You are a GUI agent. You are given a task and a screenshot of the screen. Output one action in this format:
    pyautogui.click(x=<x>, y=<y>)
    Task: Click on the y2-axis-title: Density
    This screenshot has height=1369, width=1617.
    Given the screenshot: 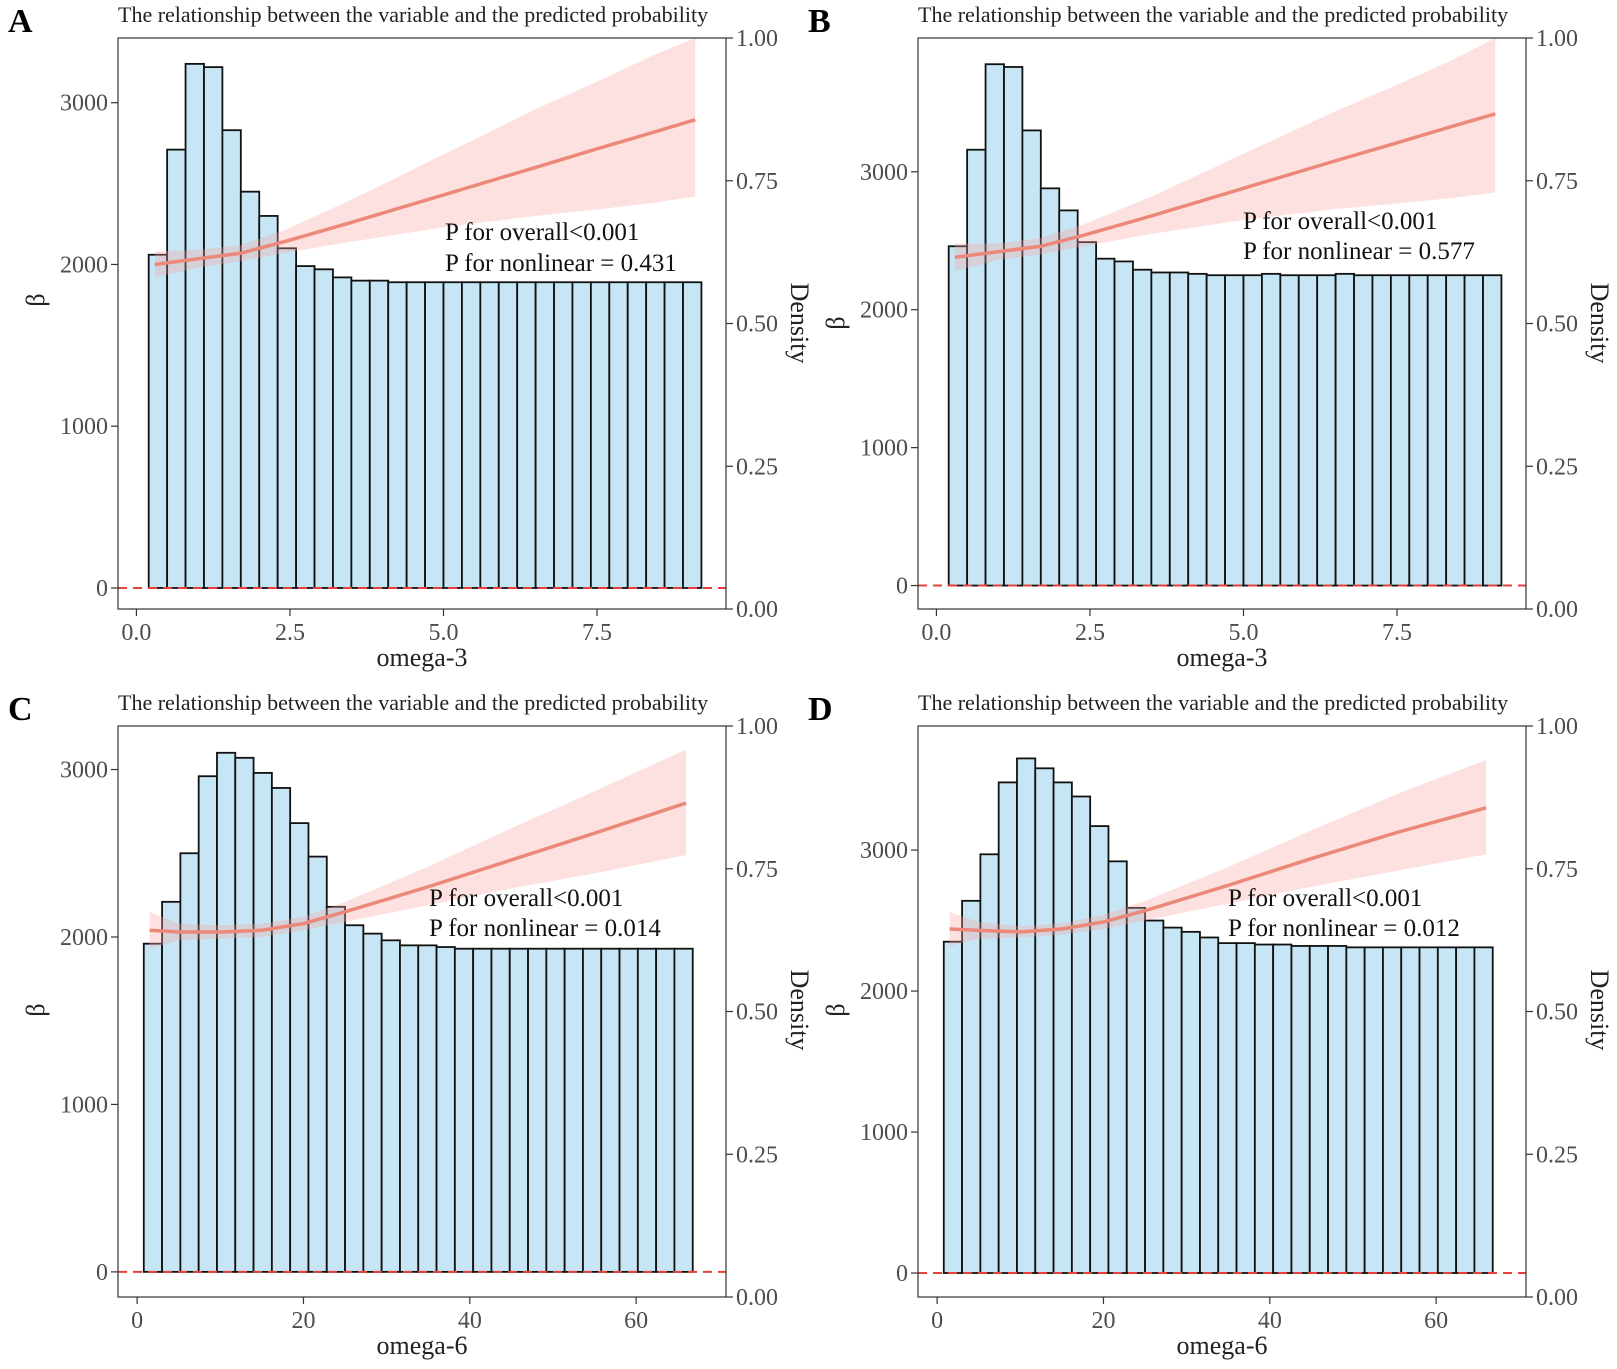 What is the action you would take?
    pyautogui.click(x=799, y=323)
    